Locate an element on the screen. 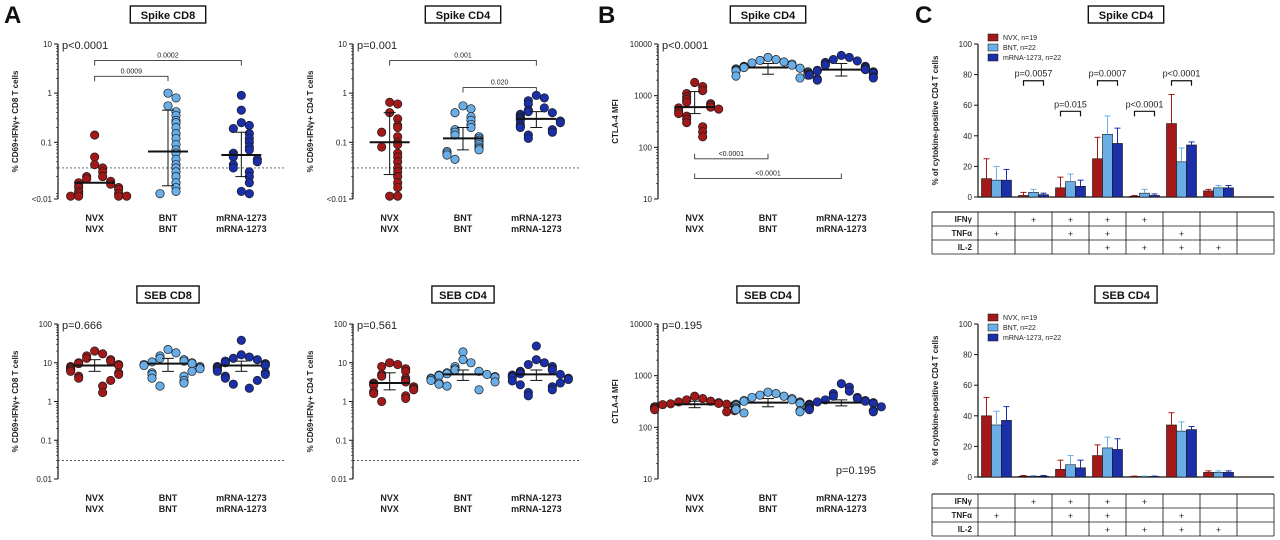  p-value-label: p=0.561 is located at coordinates (377, 326).